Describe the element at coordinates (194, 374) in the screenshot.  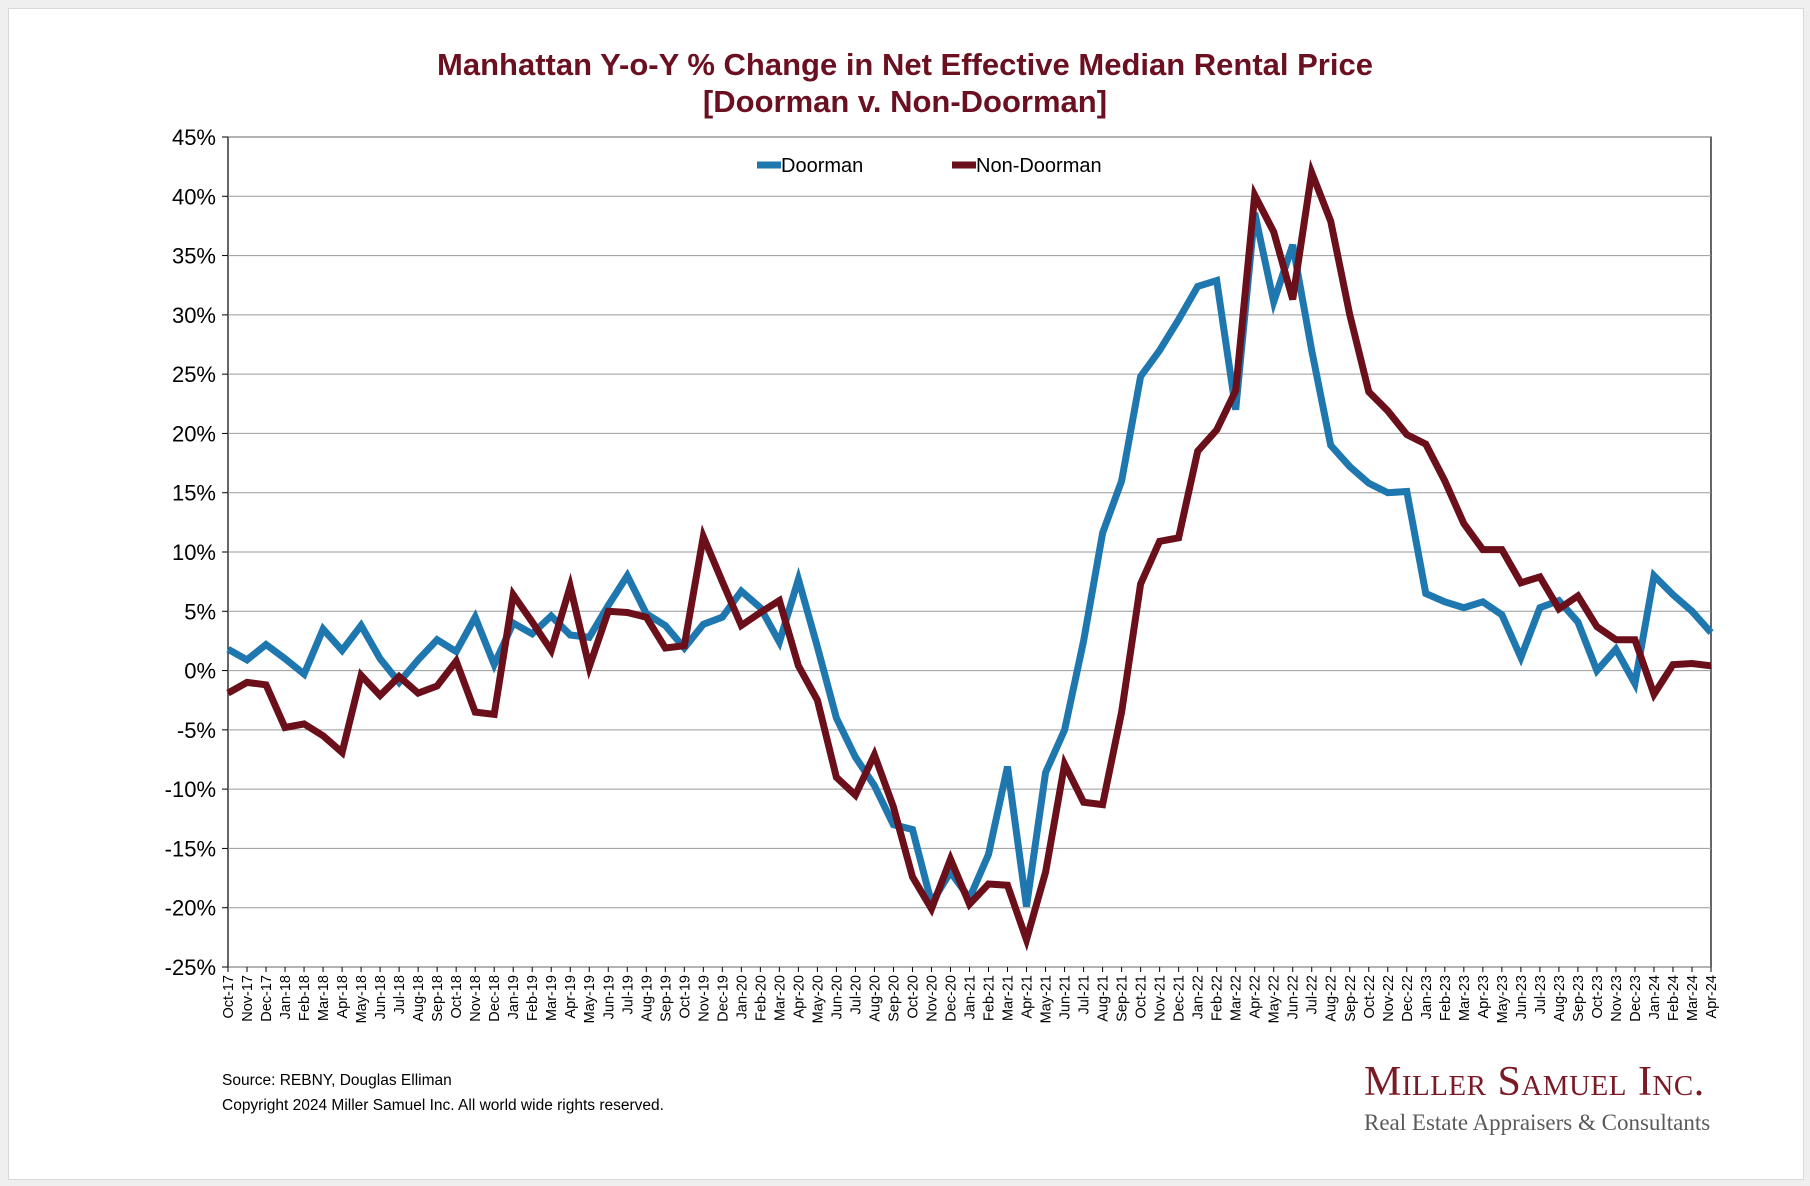
I see `y-tick-label: 25%` at that location.